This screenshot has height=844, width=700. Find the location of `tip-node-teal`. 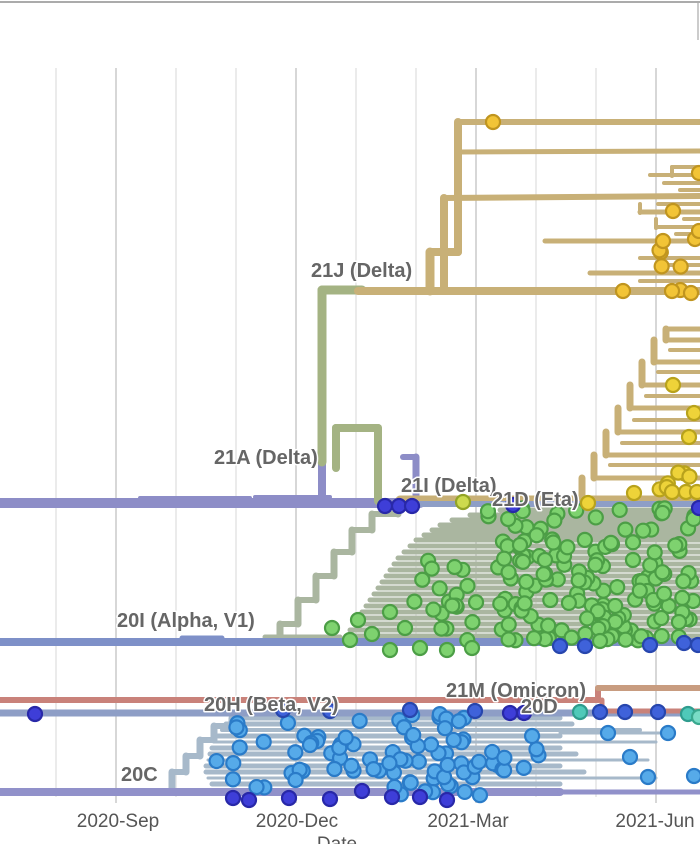

tip-node-teal is located at coordinates (580, 712).